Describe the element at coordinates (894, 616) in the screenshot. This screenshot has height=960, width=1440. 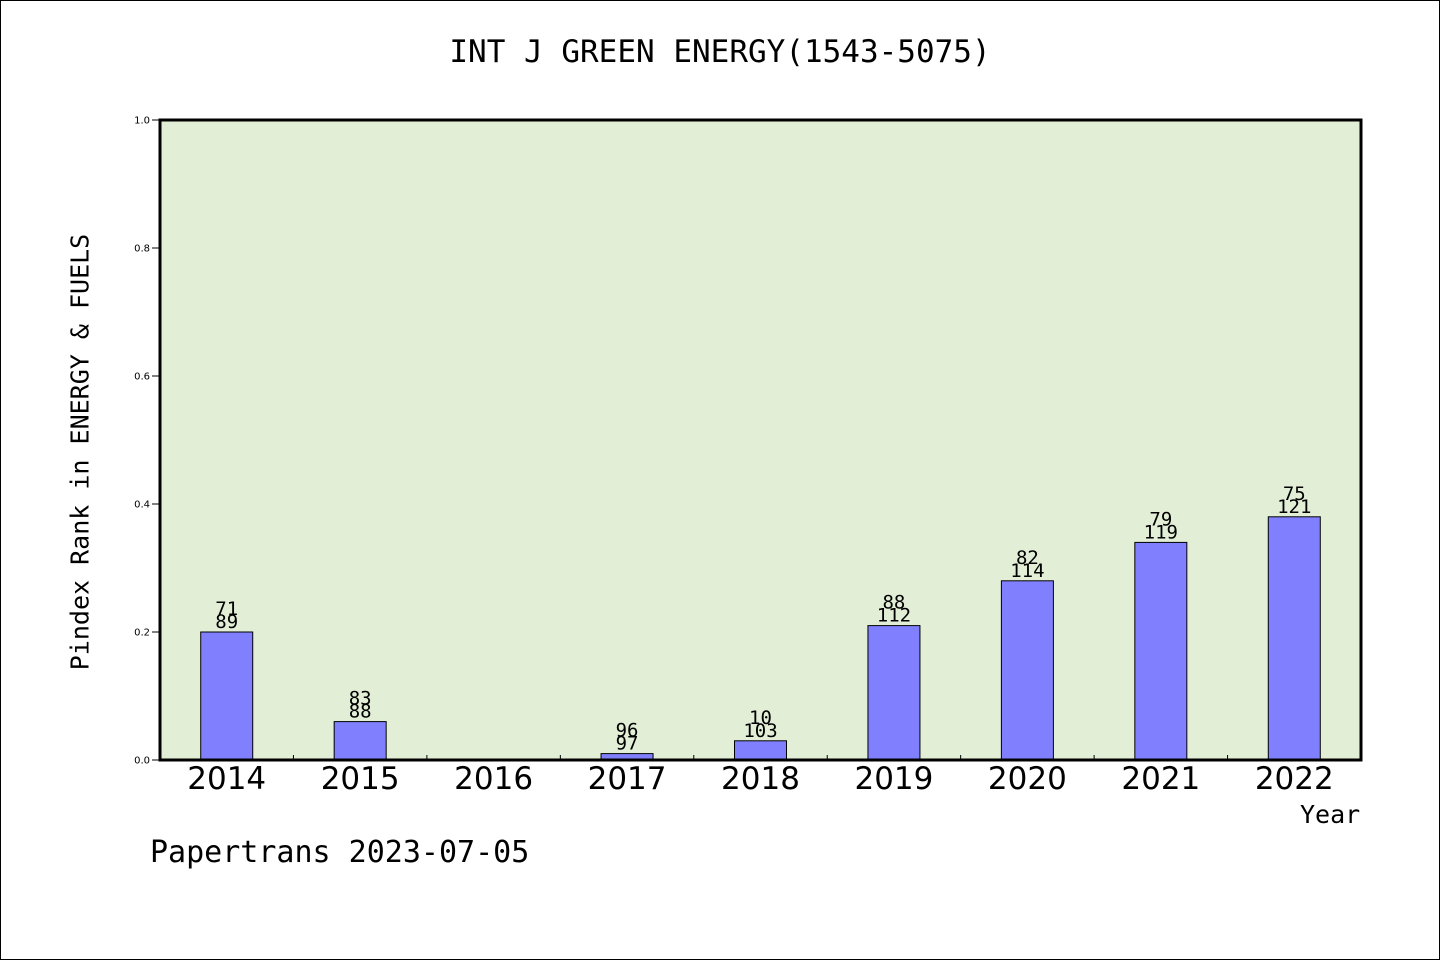
I see `bar-label-bottom-2019: 112` at that location.